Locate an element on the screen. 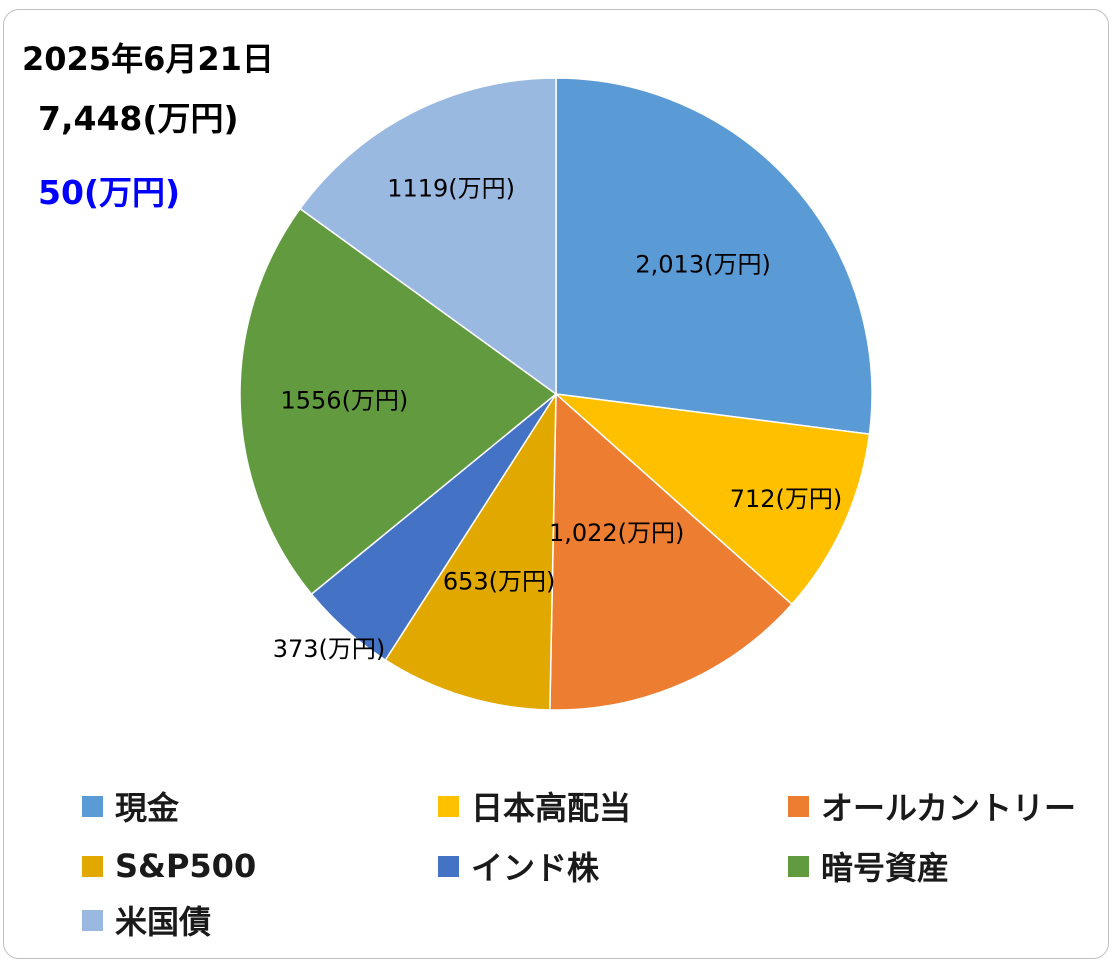 This screenshot has width=1116, height=964. slice-data-label: 2,013(万円) is located at coordinates (702, 265).